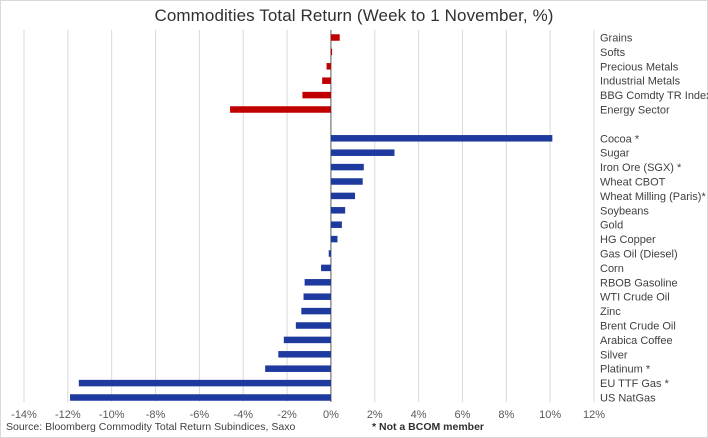 The height and width of the screenshot is (438, 708). What do you see at coordinates (639, 283) in the screenshot?
I see `category-label: RBOB Gasoline` at bounding box center [639, 283].